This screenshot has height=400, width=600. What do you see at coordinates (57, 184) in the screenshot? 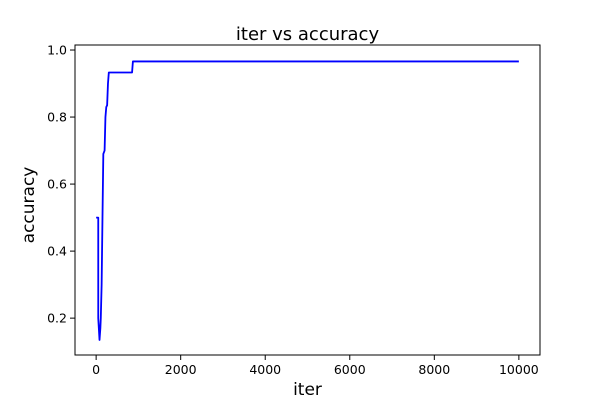
I see `y-tick-label: 0.6` at bounding box center [57, 184].